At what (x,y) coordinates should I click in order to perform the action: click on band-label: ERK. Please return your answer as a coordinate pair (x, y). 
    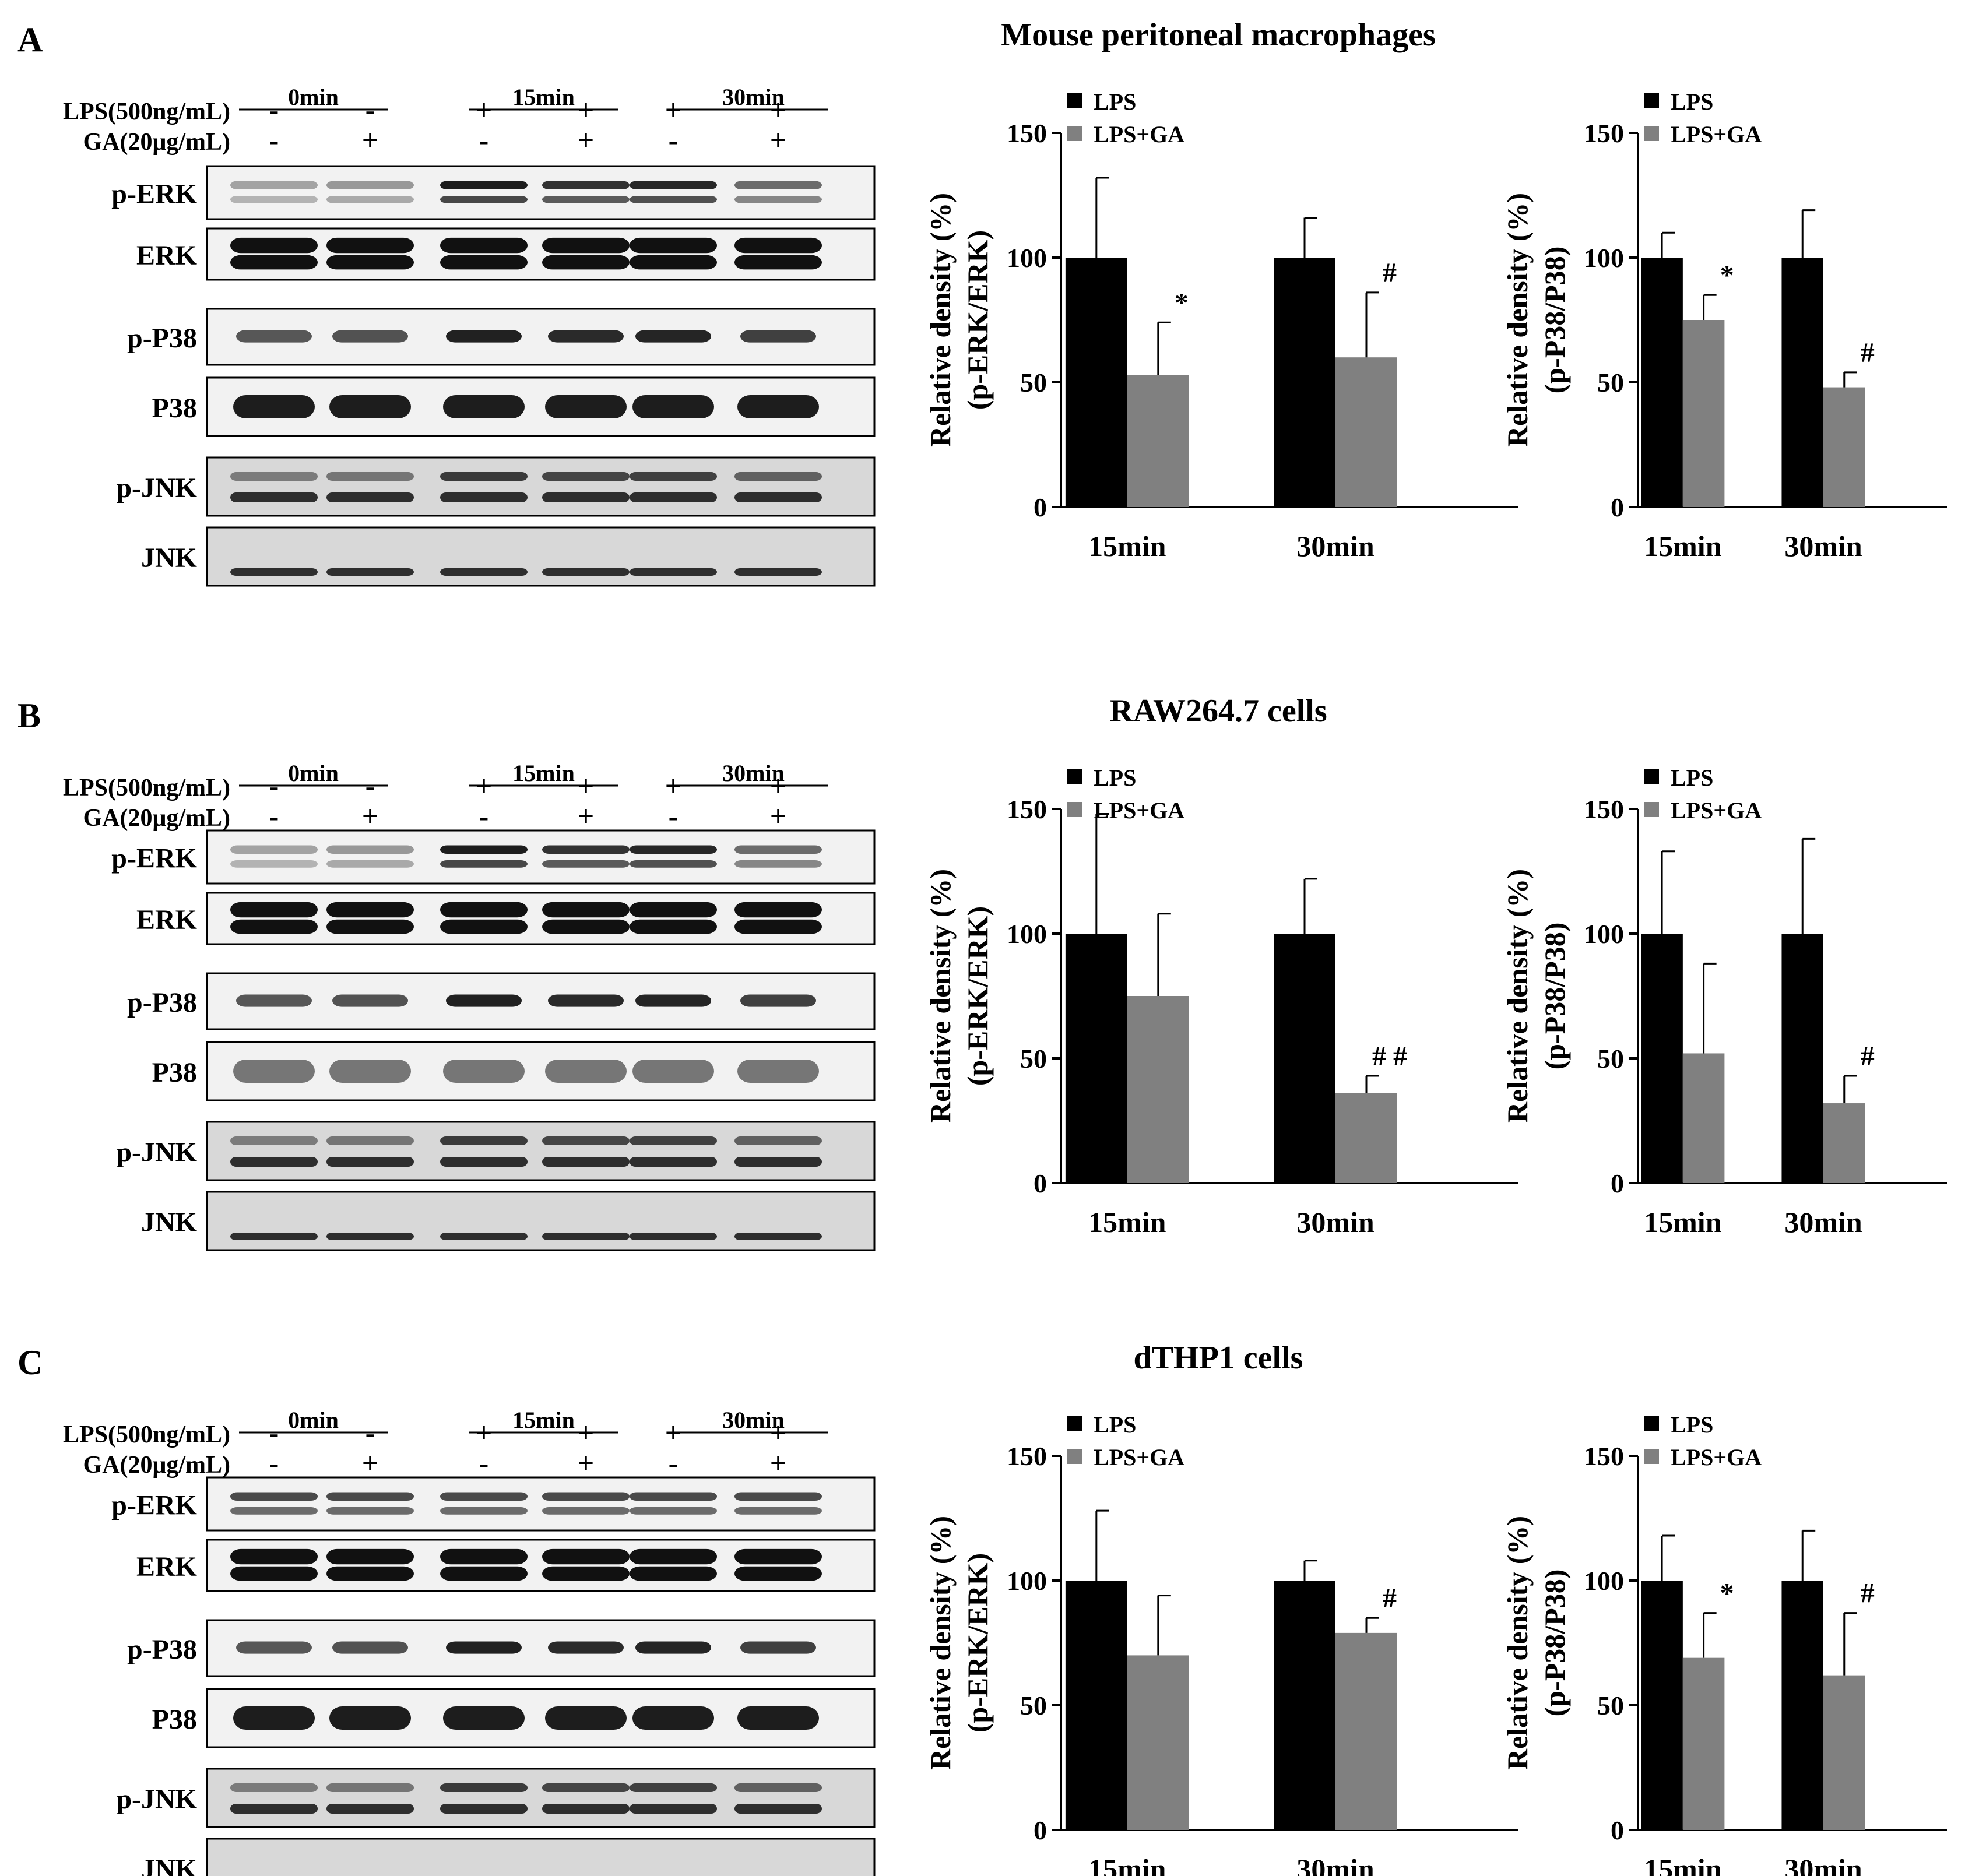
    Looking at the image, I should click on (166, 919).